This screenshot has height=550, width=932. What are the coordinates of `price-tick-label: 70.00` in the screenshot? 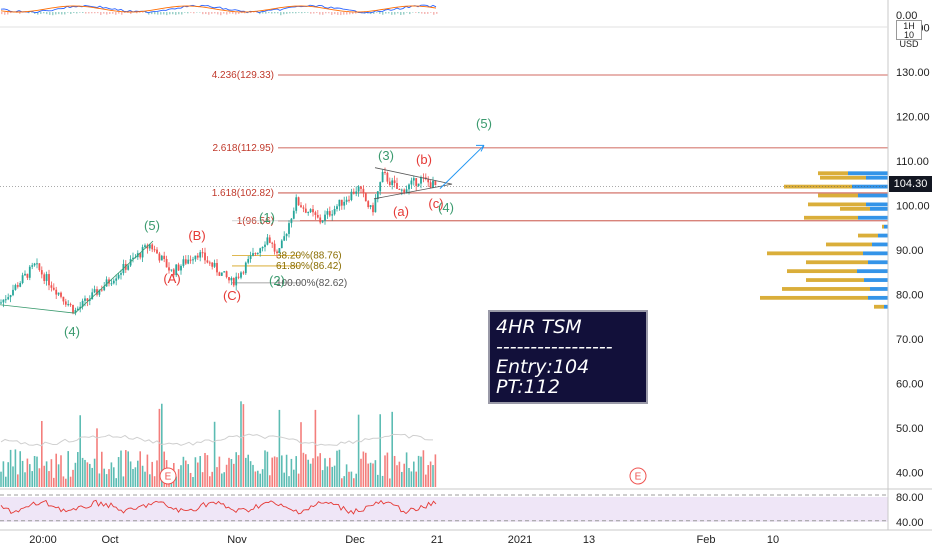 It's located at (910, 340).